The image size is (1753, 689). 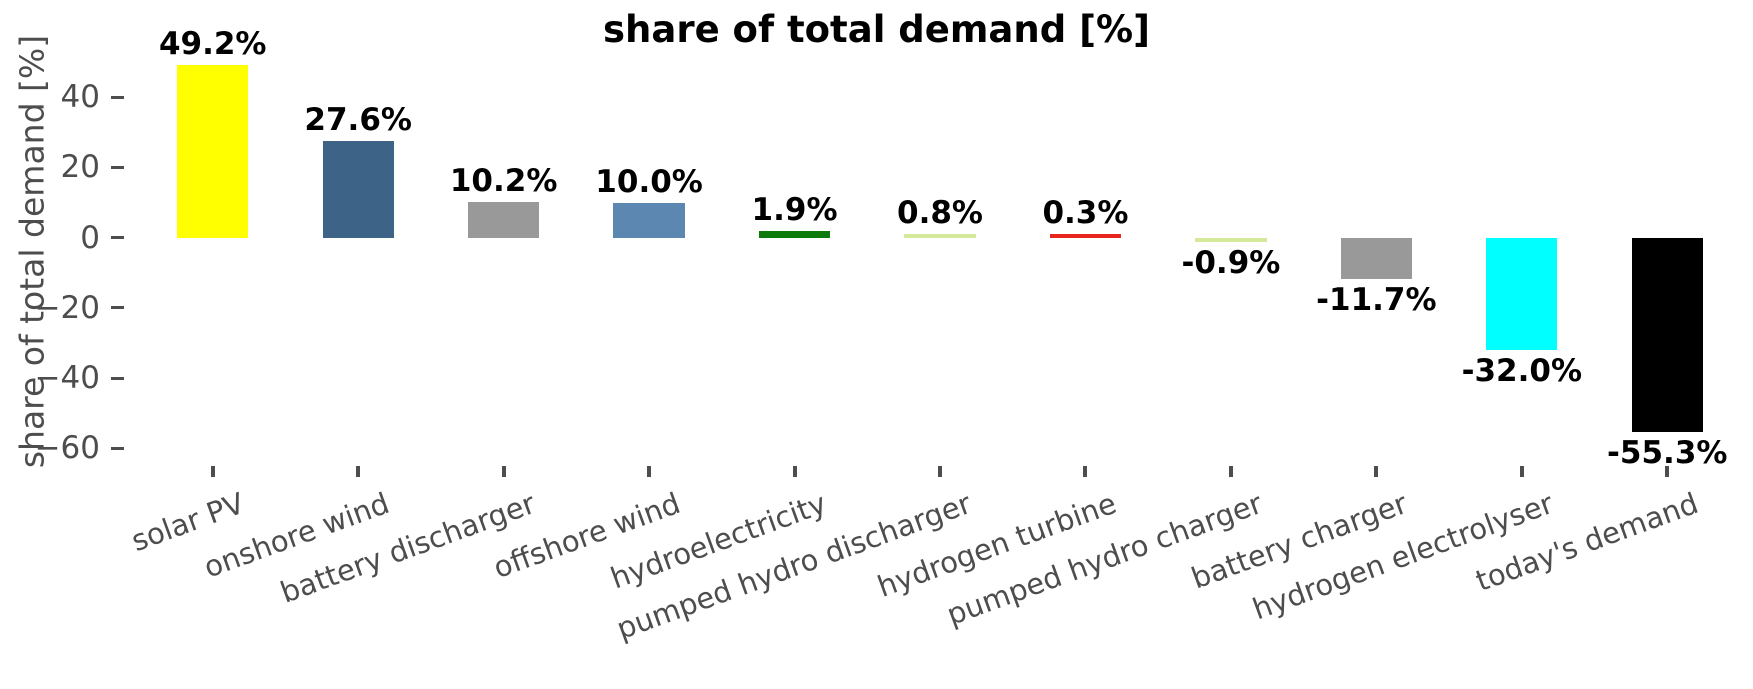 What do you see at coordinates (90, 237) in the screenshot?
I see `y-tick-label: 0` at bounding box center [90, 237].